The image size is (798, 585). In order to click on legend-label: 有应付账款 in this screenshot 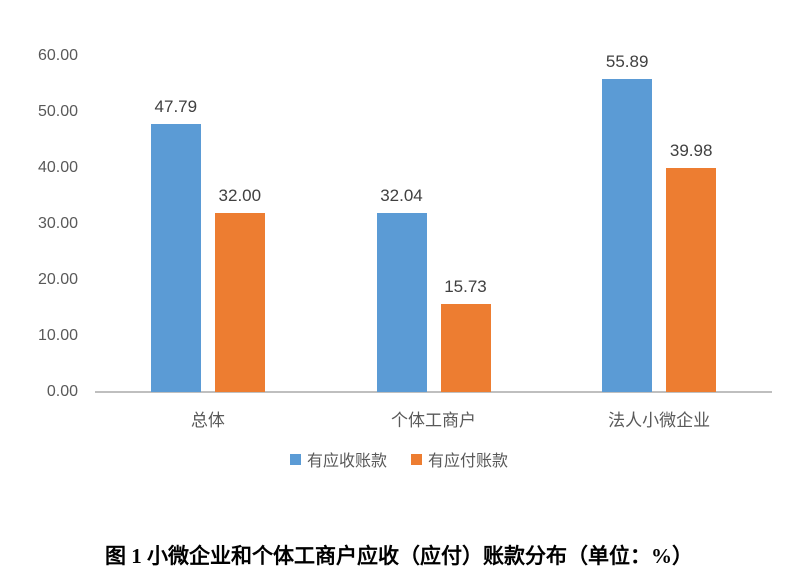, I will do `click(468, 461)`.